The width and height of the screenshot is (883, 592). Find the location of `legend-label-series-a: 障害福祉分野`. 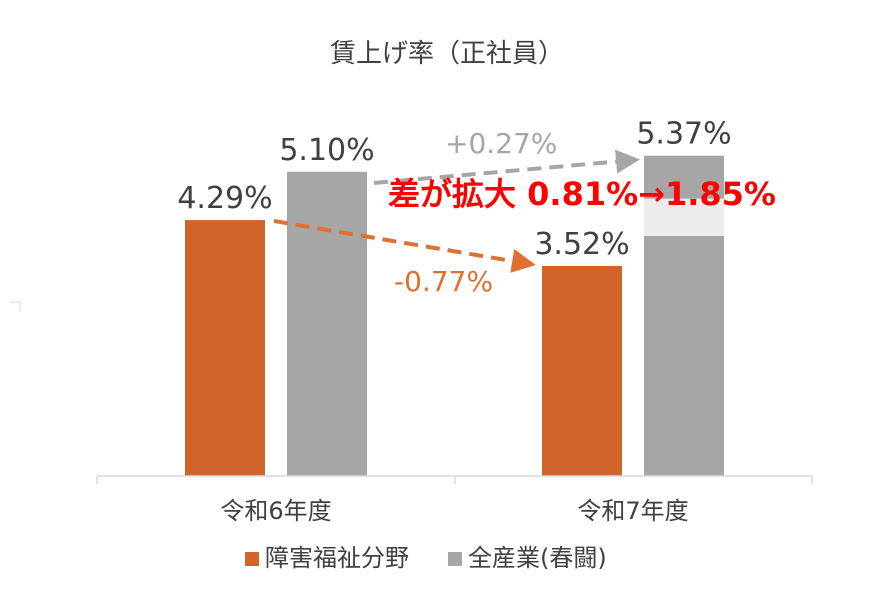

legend-label-series-a: 障害福祉分野 is located at coordinates (337, 558).